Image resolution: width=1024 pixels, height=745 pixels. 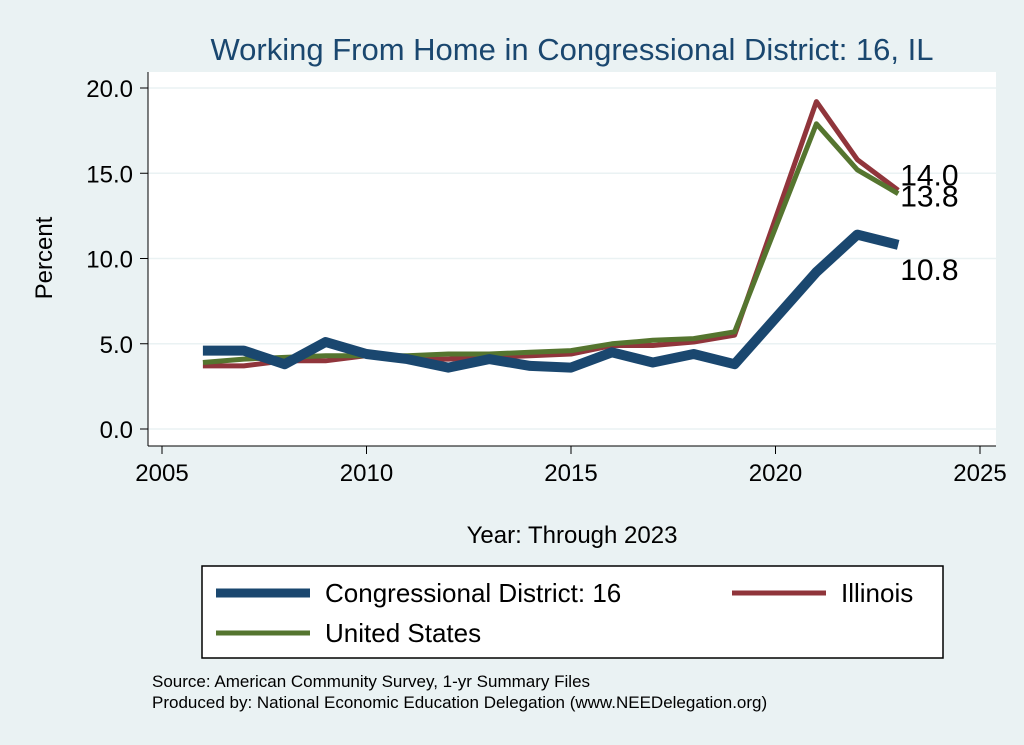 I want to click on y-axis-title: Percent, so click(x=44, y=257).